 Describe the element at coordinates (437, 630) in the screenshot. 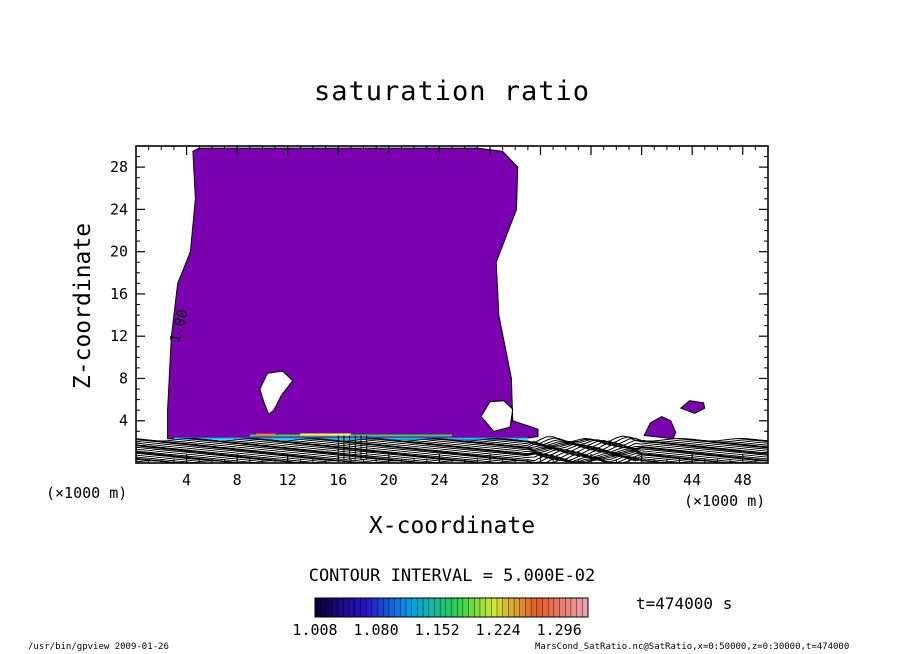

I see `colorbar-tick-label: 1.152` at that location.